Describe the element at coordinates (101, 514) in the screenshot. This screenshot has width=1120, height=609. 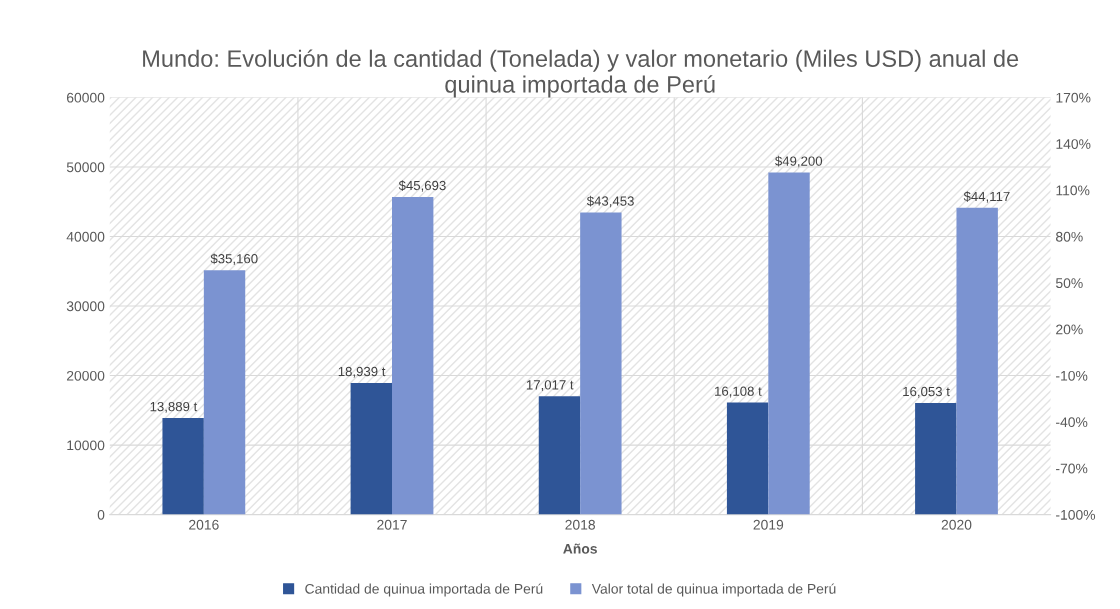
I see `y-tick-label: 0` at that location.